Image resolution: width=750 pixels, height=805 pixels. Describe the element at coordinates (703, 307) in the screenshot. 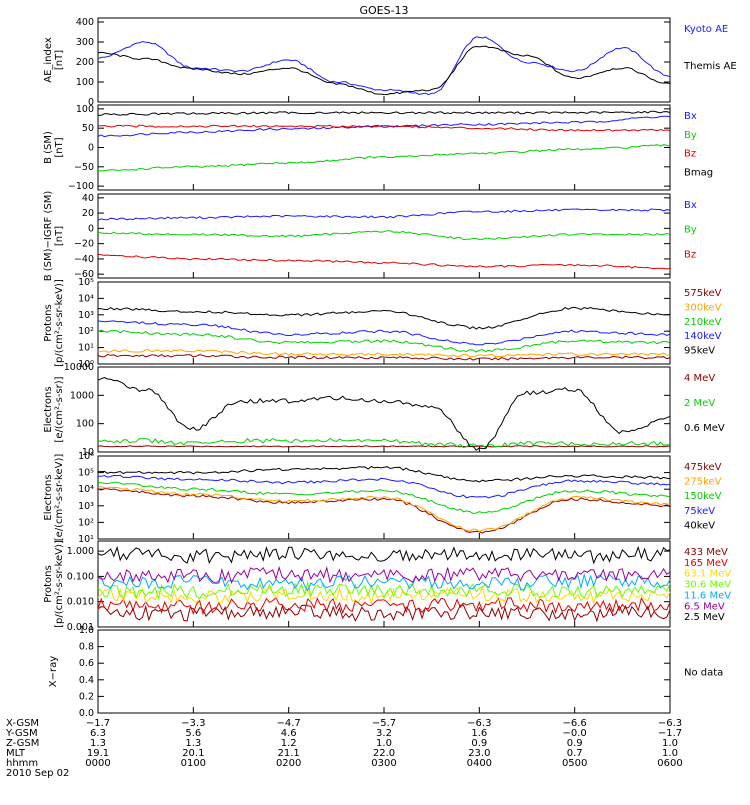

I see `legend-entry: 300keV` at that location.